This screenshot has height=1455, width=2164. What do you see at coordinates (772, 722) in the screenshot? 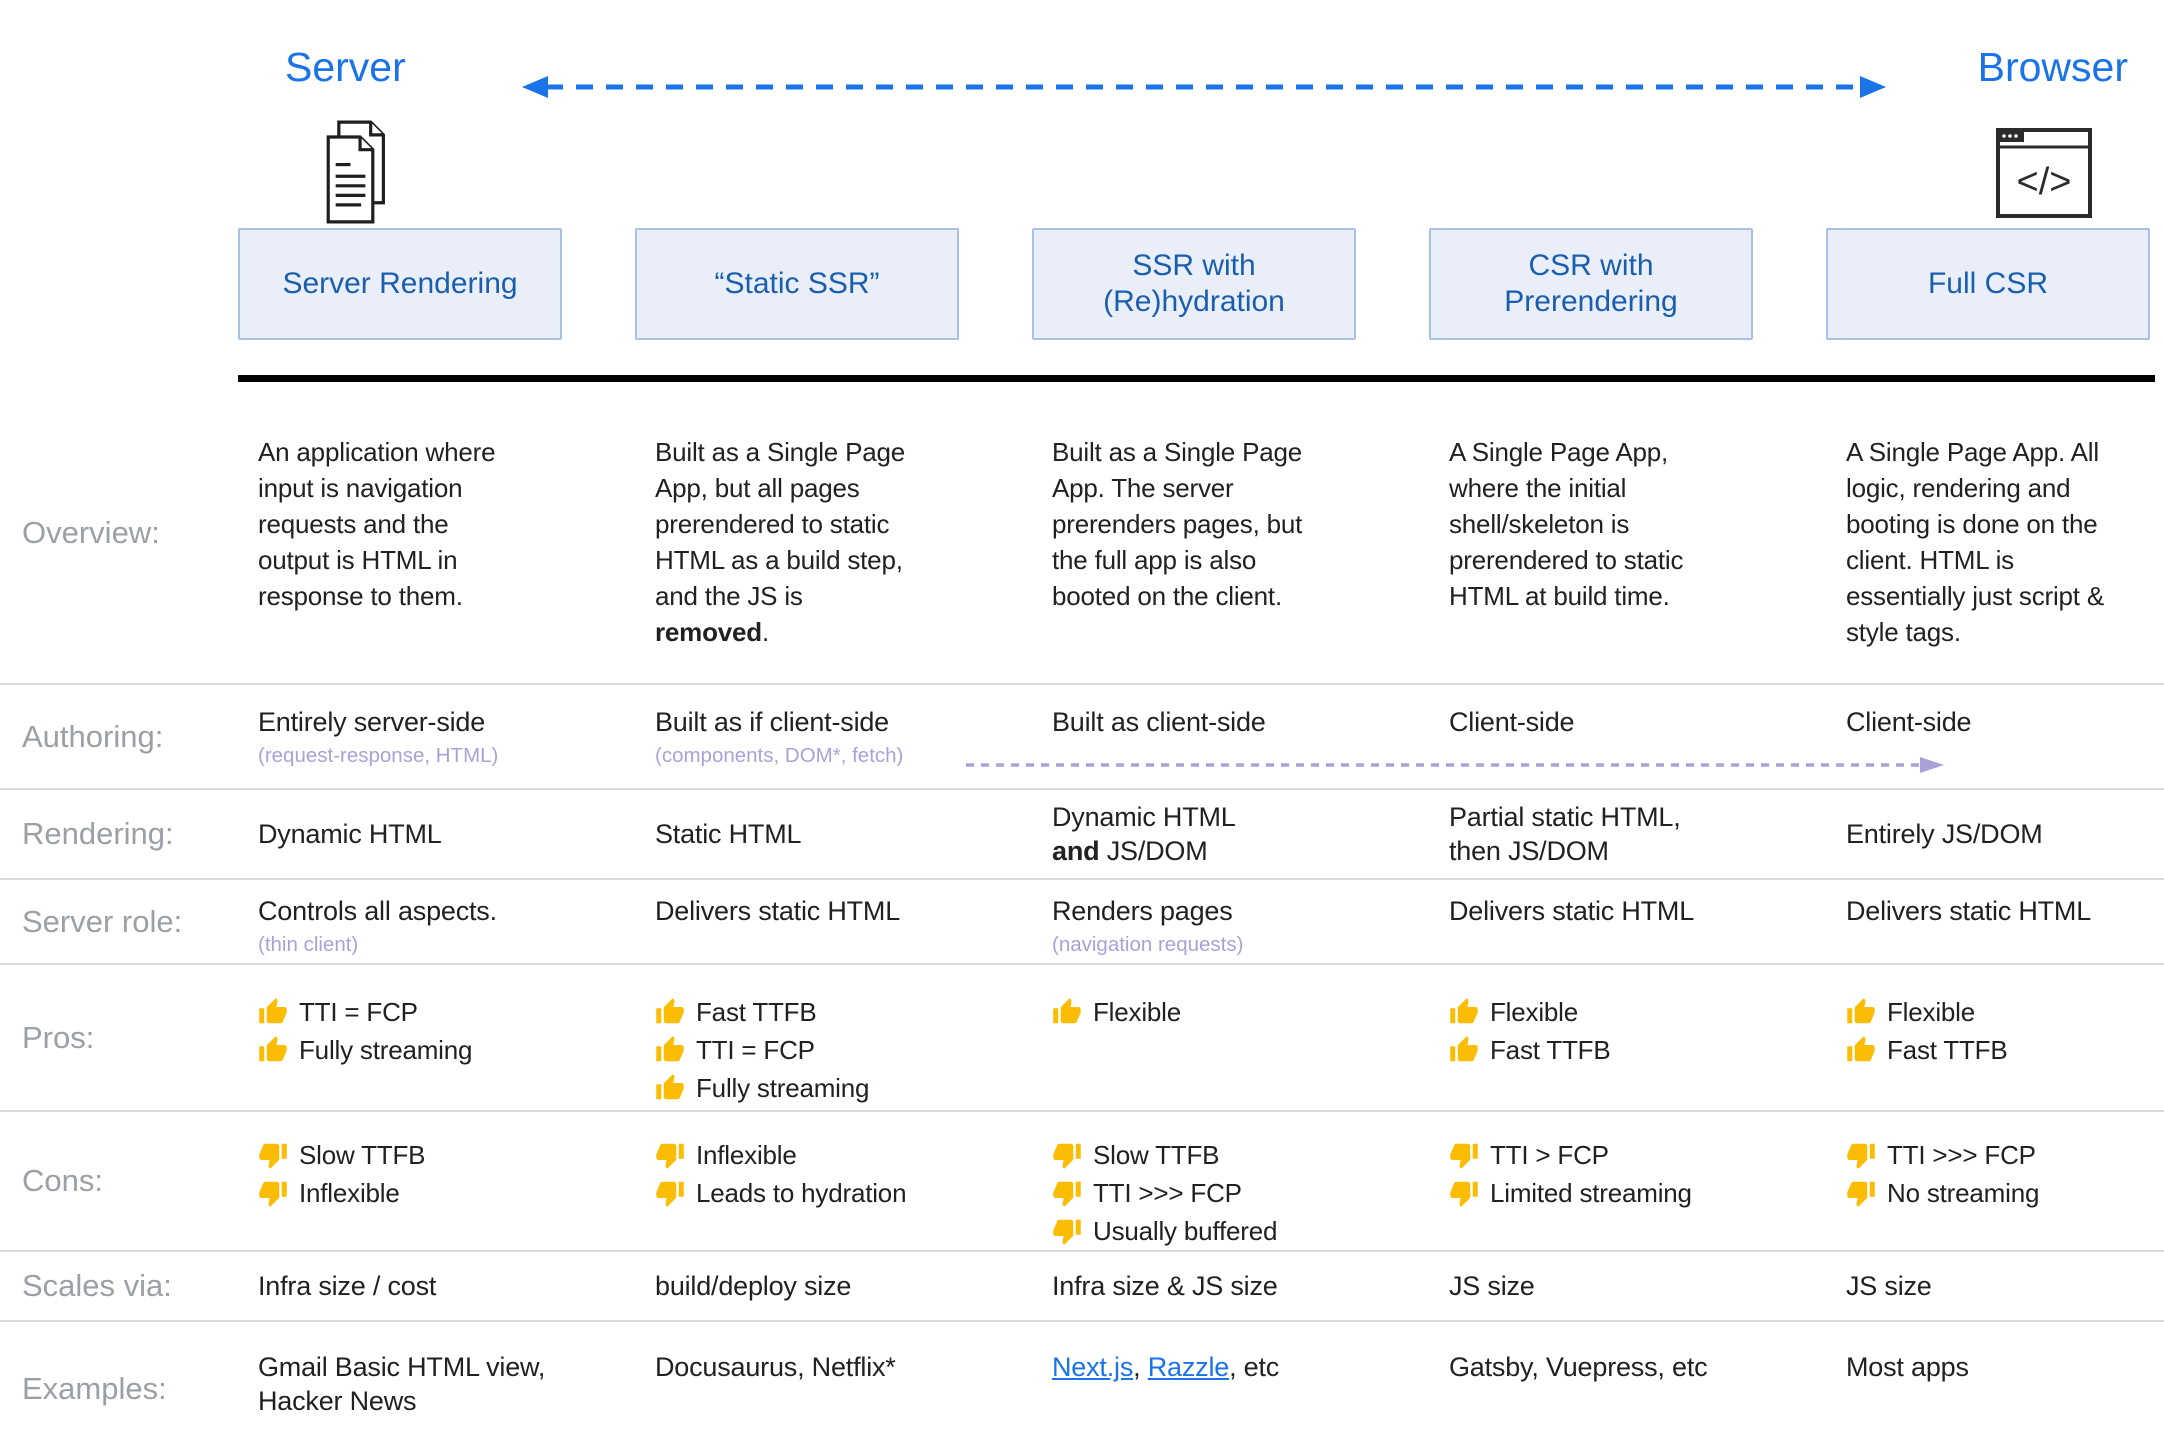
I see `table-cell: Built as if client-side` at bounding box center [772, 722].